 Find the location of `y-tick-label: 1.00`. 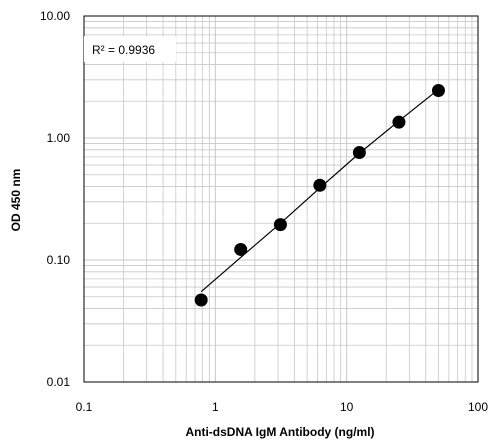

y-tick-label: 1.00 is located at coordinates (59, 138).